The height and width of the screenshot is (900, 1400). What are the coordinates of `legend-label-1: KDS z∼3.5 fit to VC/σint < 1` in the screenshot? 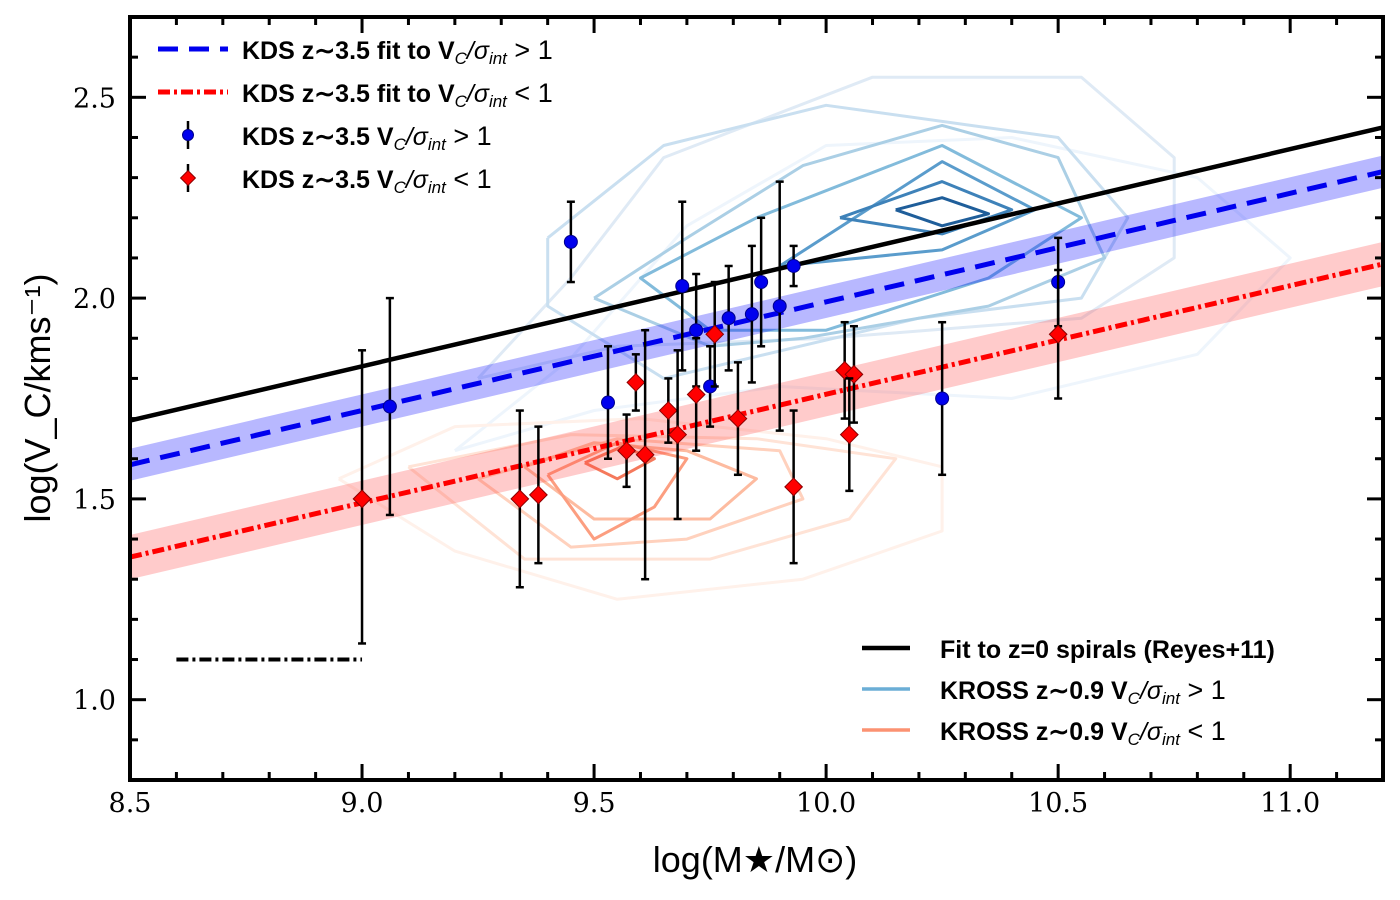 It's located at (397, 94).